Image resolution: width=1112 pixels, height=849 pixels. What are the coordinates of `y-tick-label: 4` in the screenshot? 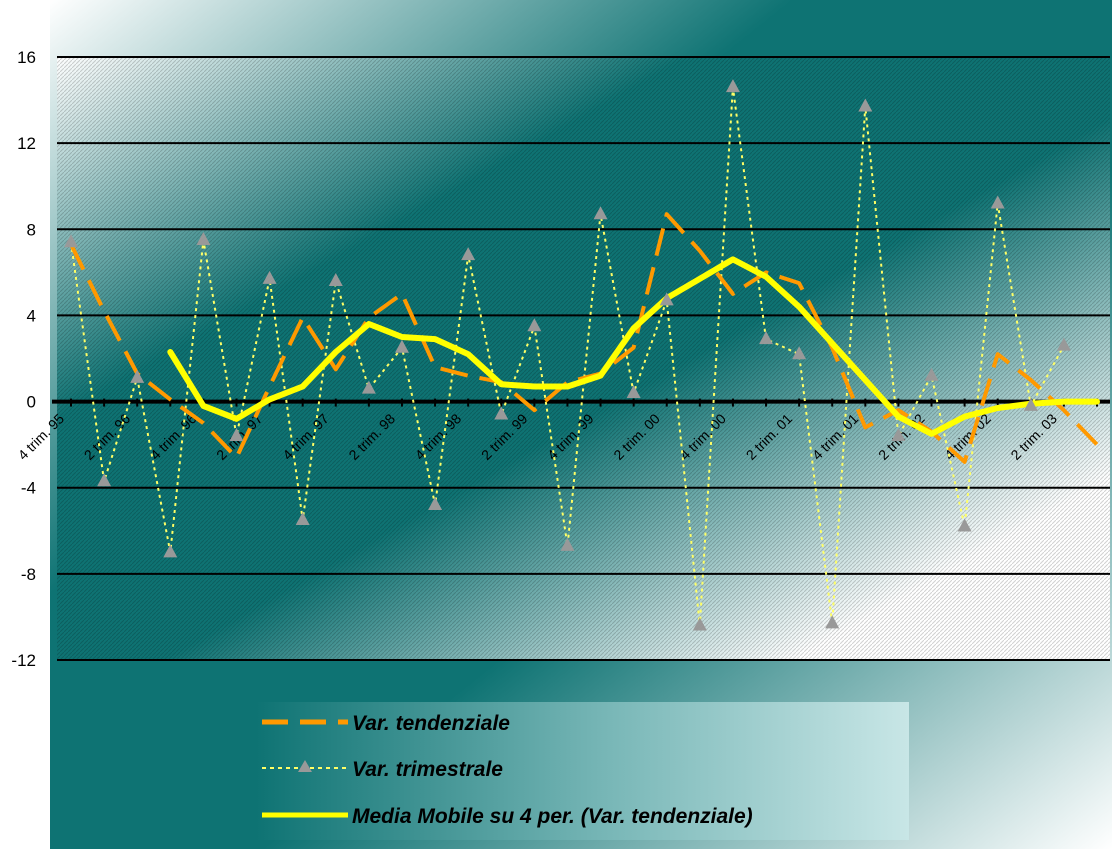 It's located at (31, 315).